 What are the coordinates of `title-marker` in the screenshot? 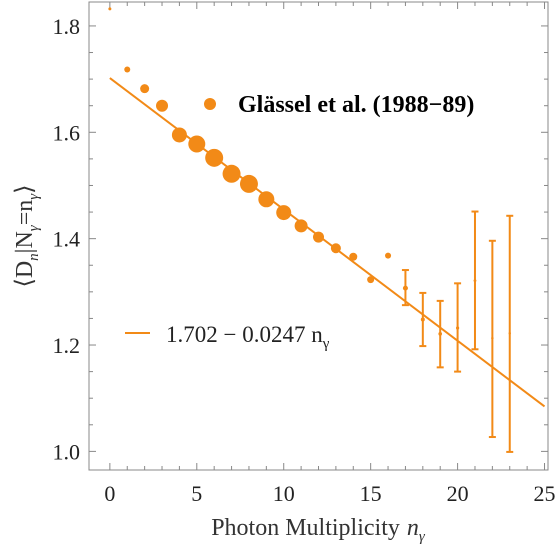 It's located at (210, 104).